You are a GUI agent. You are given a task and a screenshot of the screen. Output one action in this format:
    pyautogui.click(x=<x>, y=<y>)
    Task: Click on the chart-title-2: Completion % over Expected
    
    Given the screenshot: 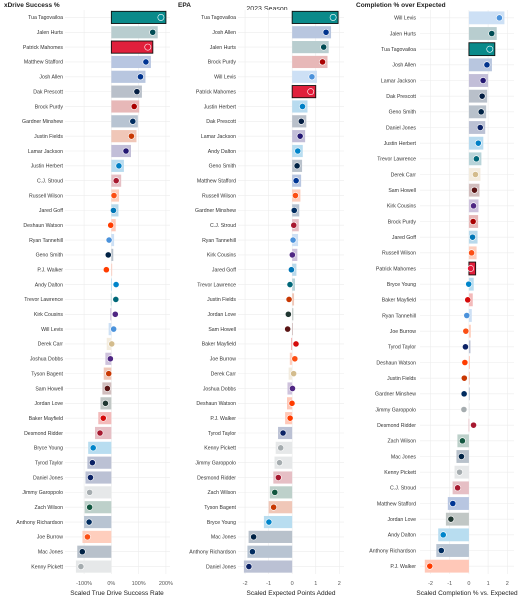 What is the action you would take?
    pyautogui.click(x=401, y=5)
    